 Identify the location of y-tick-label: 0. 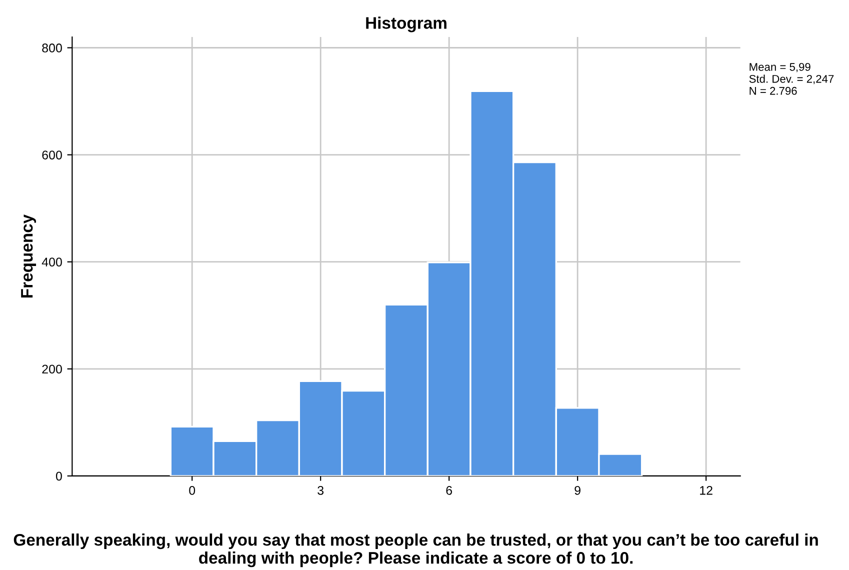
(59, 476).